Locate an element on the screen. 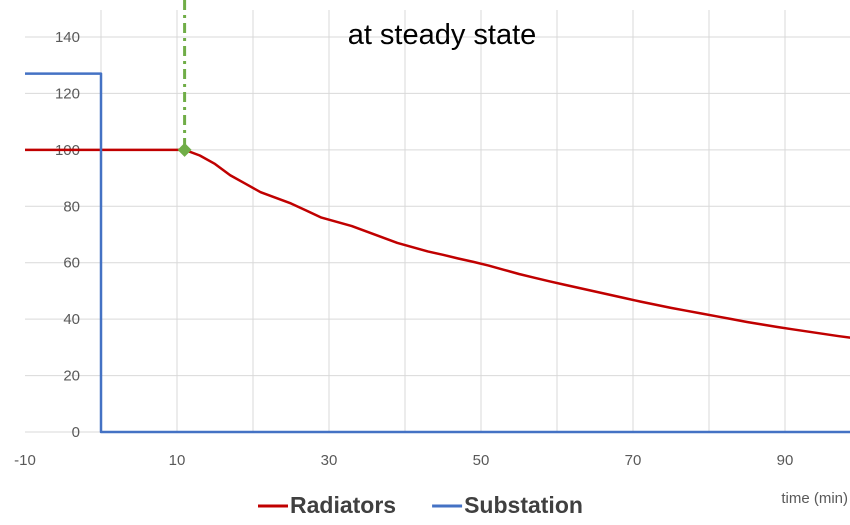 This screenshot has height=525, width=850. x-tick-label: 70 is located at coordinates (633, 460).